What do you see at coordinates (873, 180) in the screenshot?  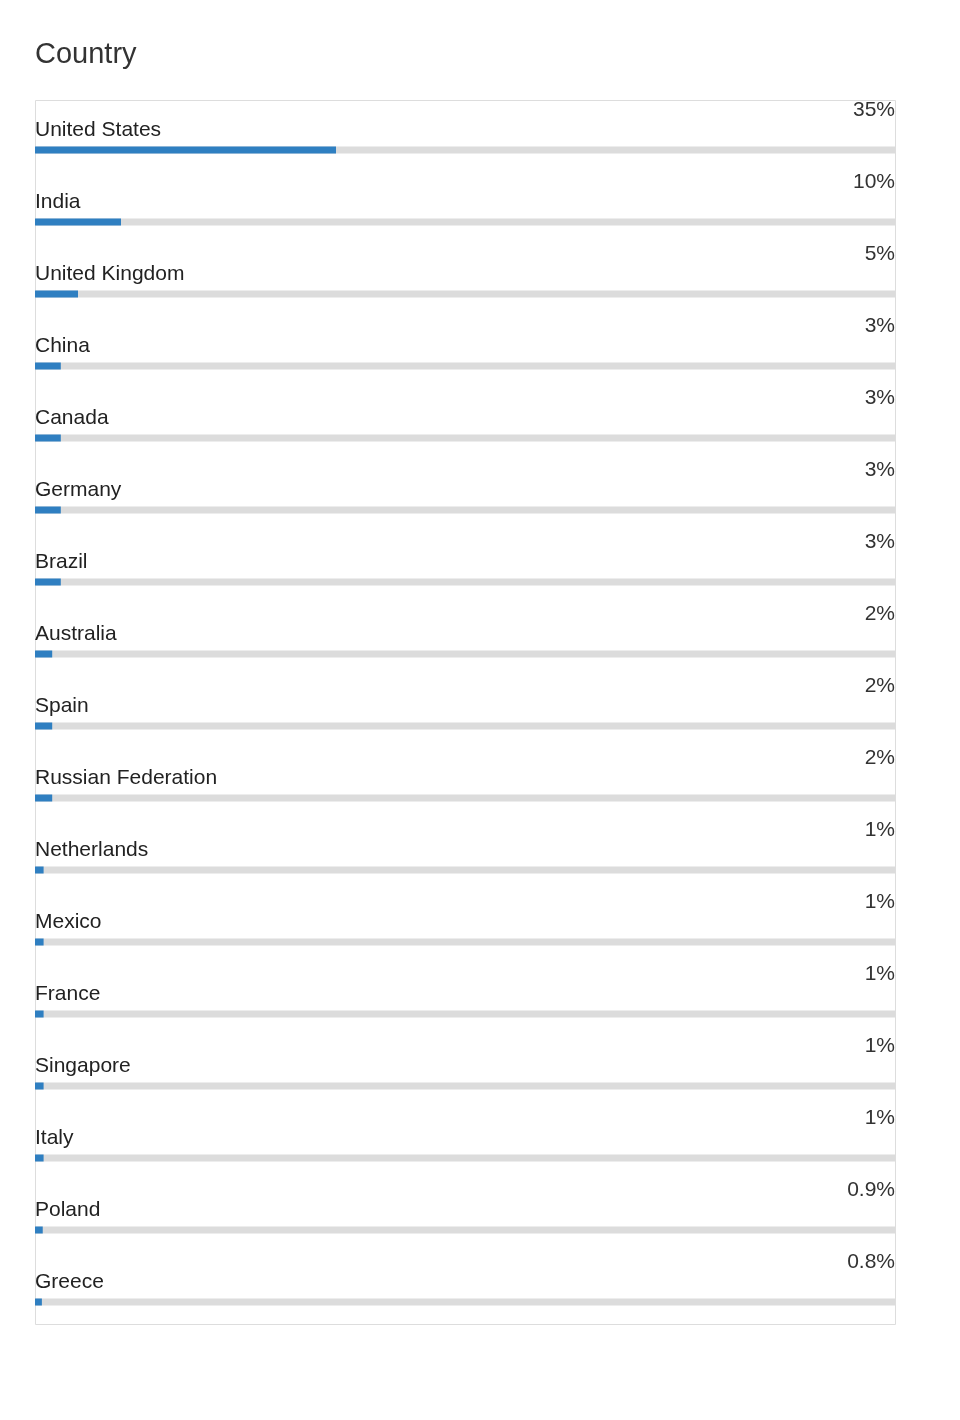 I see `data-label: 10%` at bounding box center [873, 180].